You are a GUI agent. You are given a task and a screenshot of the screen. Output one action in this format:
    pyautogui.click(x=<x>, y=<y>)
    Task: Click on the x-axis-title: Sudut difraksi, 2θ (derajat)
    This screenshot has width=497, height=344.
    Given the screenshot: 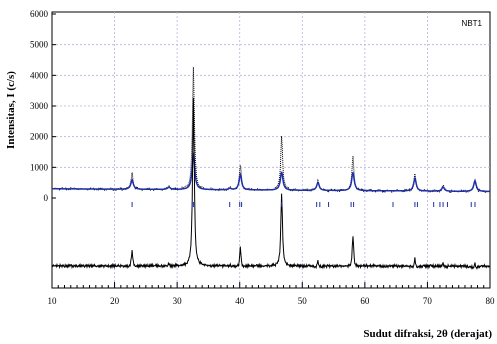 What is the action you would take?
    pyautogui.click(x=427, y=334)
    